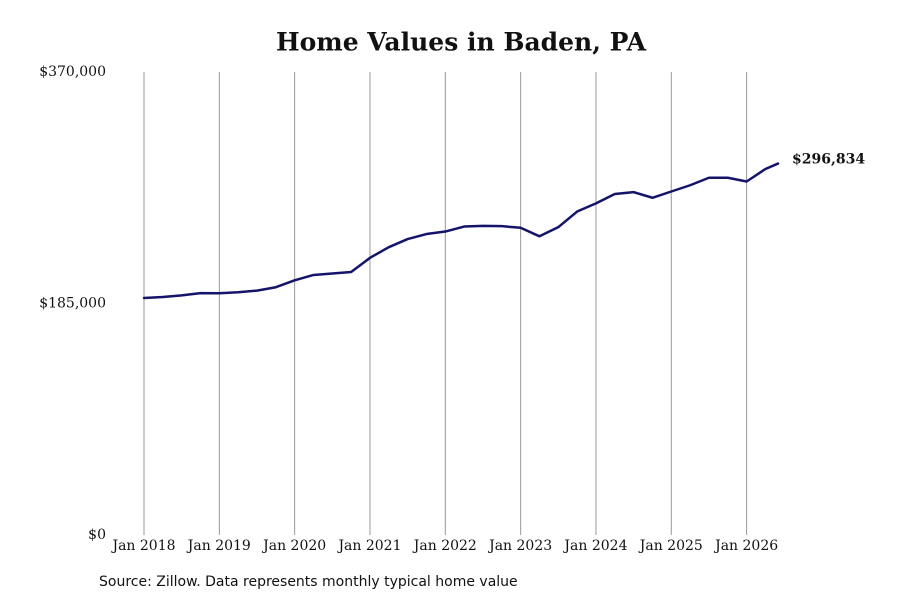 The image size is (900, 600). I want to click on x-tick-label: Jan 2019, so click(218, 546).